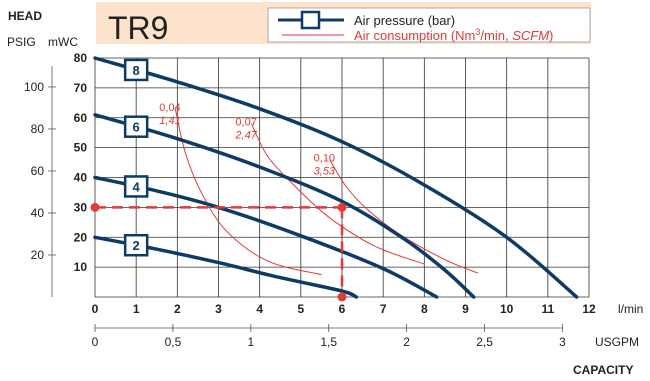 The height and width of the screenshot is (381, 650). What do you see at coordinates (136, 309) in the screenshot?
I see `x-tick-lmin: 1` at bounding box center [136, 309].